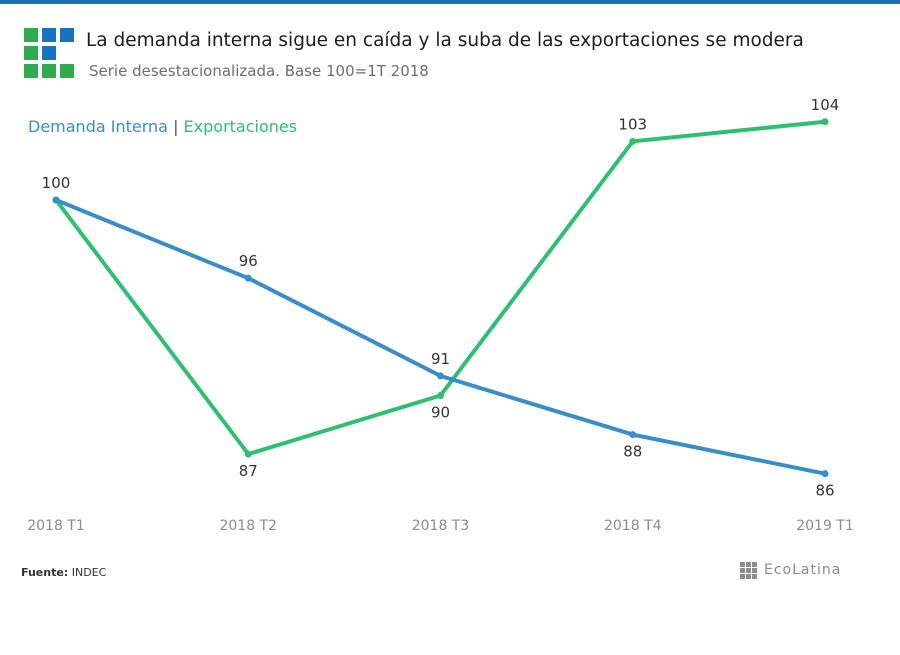  What do you see at coordinates (632, 124) in the screenshot?
I see `data-label-exportaciones: 103` at bounding box center [632, 124].